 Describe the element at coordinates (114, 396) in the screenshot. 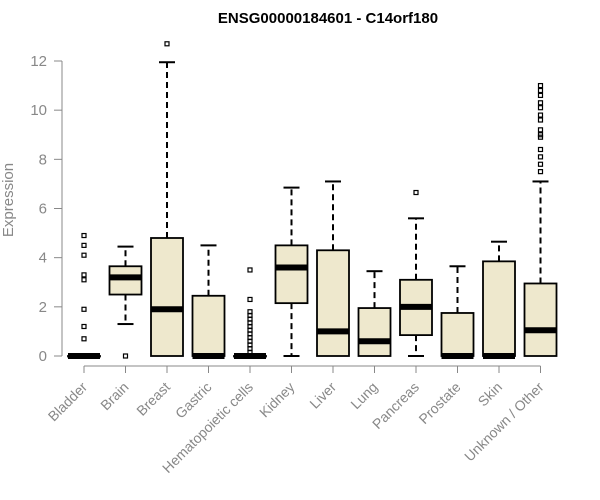

I see `x-tick-label: Brain` at that location.